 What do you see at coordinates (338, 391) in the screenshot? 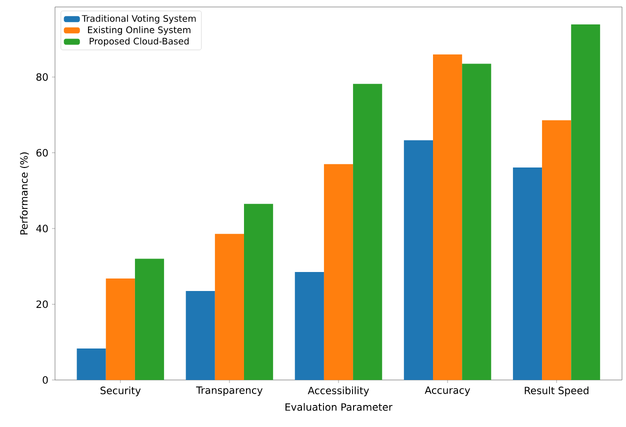
I see `x-tick-label: Accessibility` at bounding box center [338, 391].